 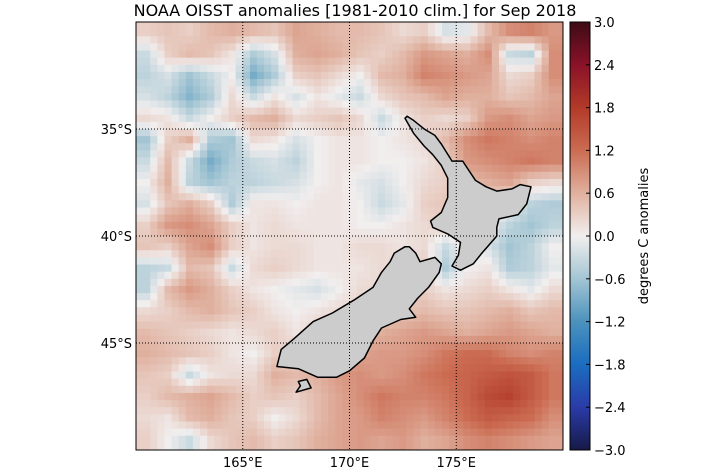 I want to click on colorbar-tick-label: 0.0, so click(x=604, y=237).